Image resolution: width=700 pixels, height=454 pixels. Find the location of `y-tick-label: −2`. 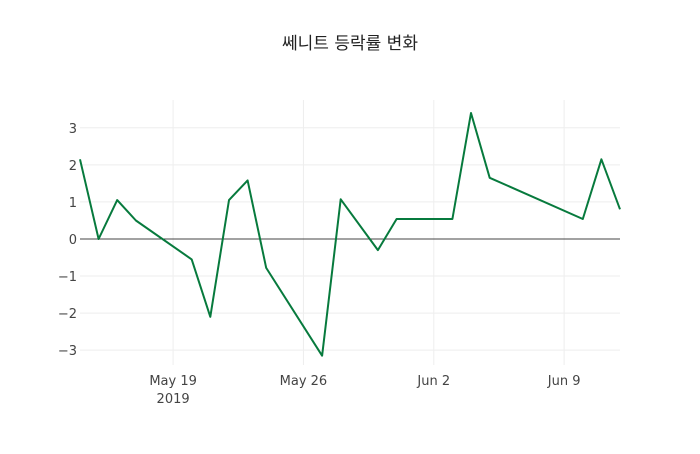

y-tick-label: −2 is located at coordinates (67, 314).